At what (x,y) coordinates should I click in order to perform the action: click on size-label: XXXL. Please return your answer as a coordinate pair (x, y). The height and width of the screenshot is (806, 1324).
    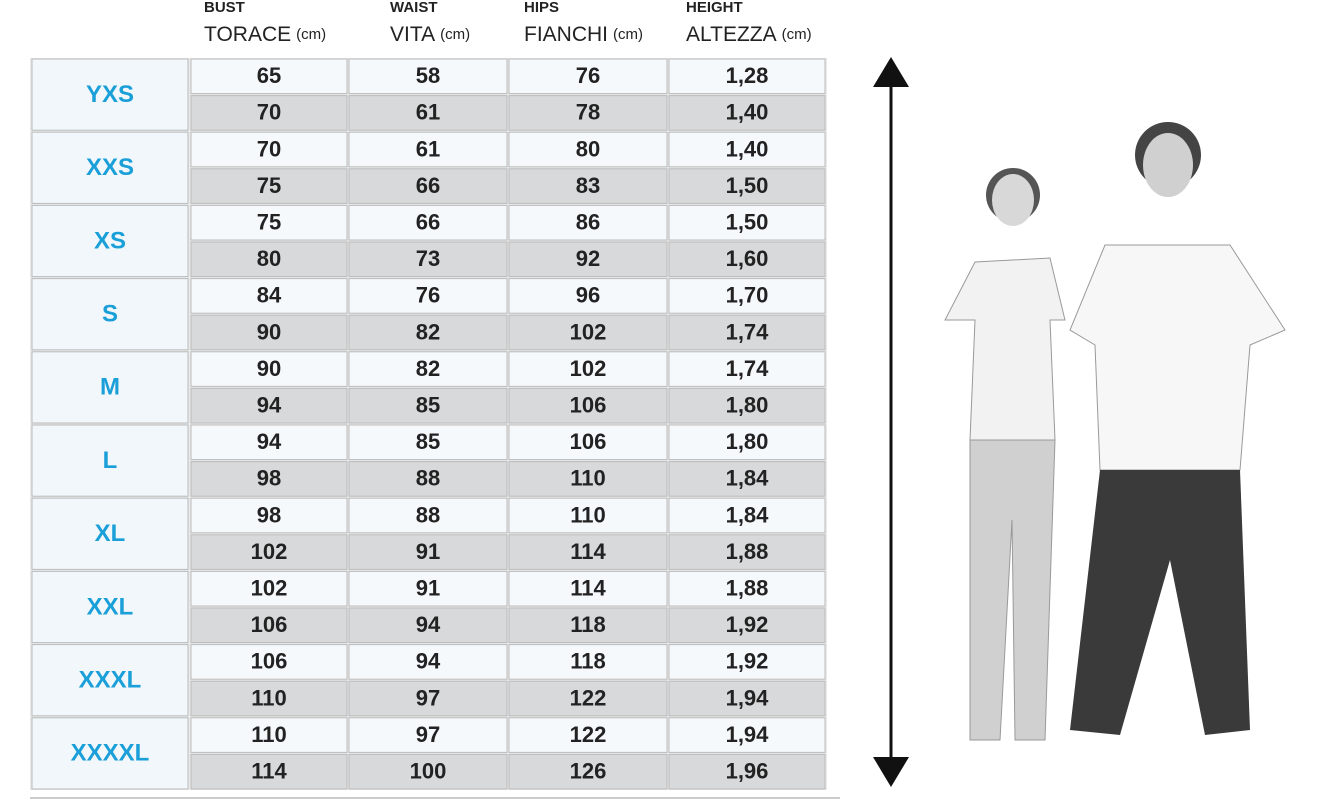
    Looking at the image, I should click on (110, 680).